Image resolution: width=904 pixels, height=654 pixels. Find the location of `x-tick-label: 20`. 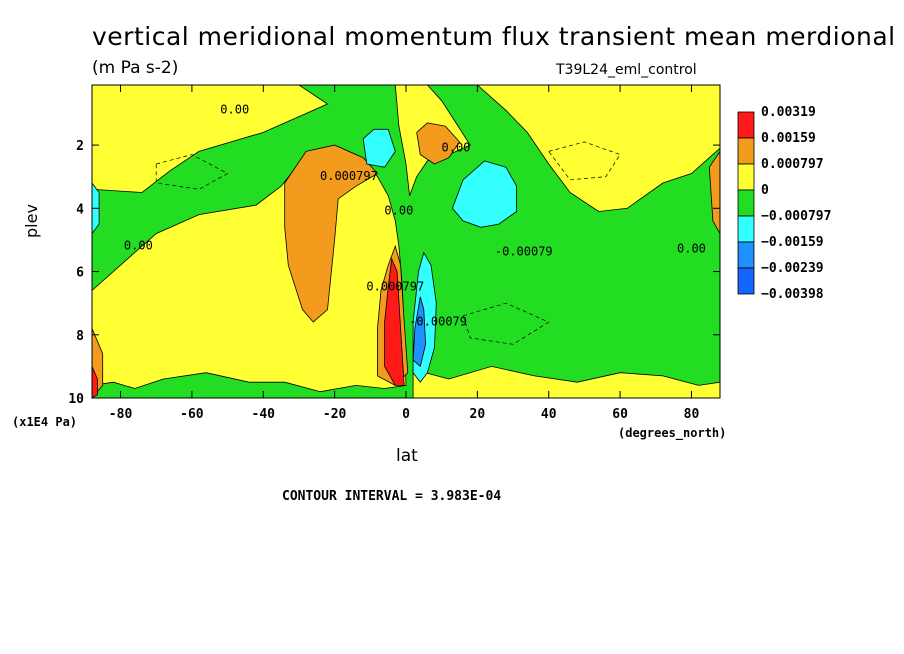

x-tick-label: 20 is located at coordinates (478, 414).